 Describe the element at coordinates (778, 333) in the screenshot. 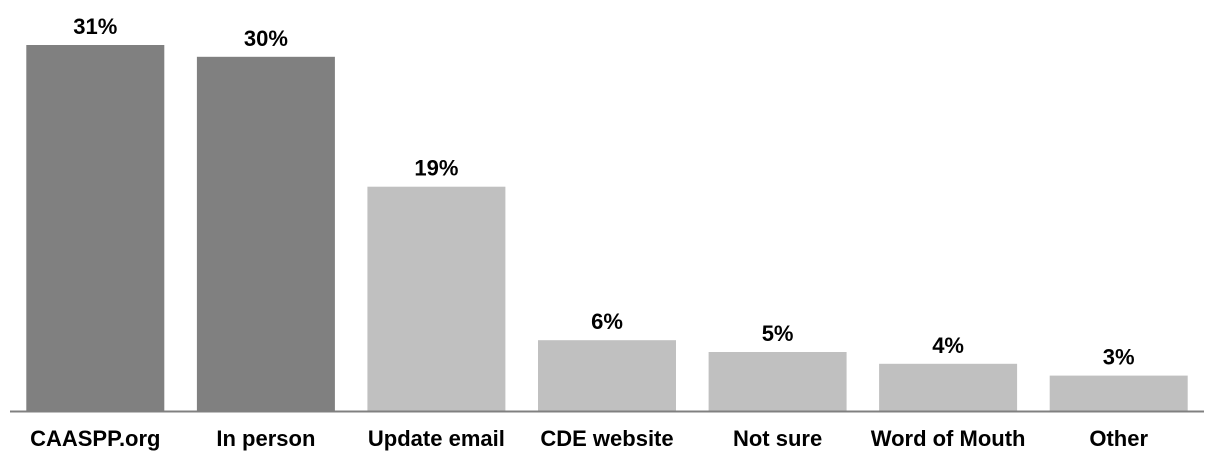

I see `data-label-not-sure: 5%` at that location.